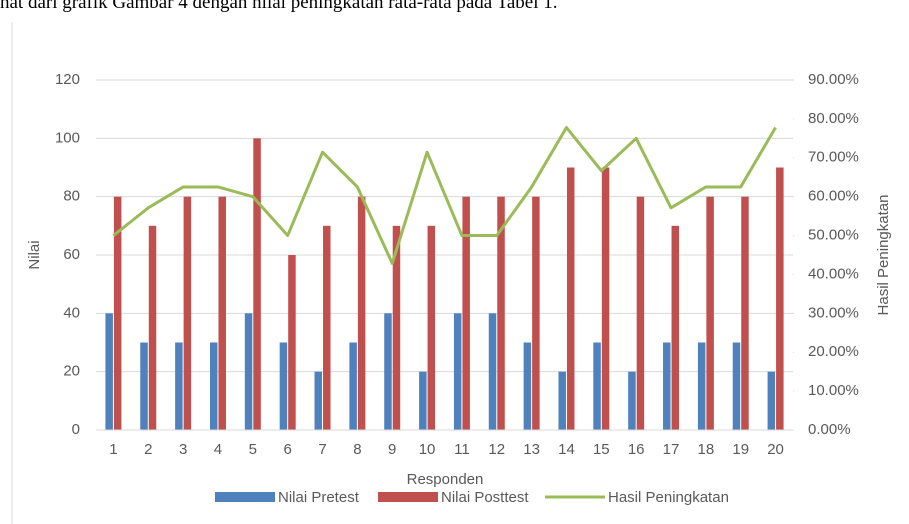 The height and width of the screenshot is (524, 909). Describe the element at coordinates (113, 449) in the screenshot. I see `x-tick-label: 1` at that location.